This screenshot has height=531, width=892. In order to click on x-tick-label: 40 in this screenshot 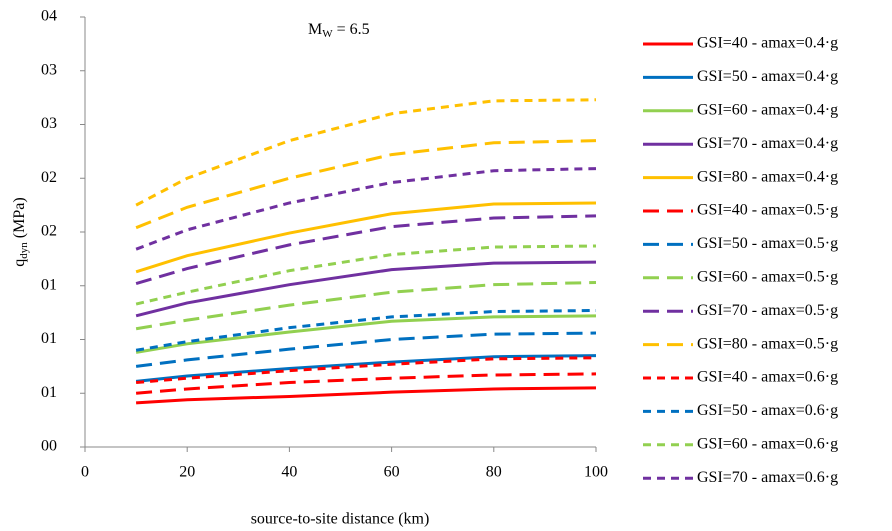, I will do `click(289, 472)`.